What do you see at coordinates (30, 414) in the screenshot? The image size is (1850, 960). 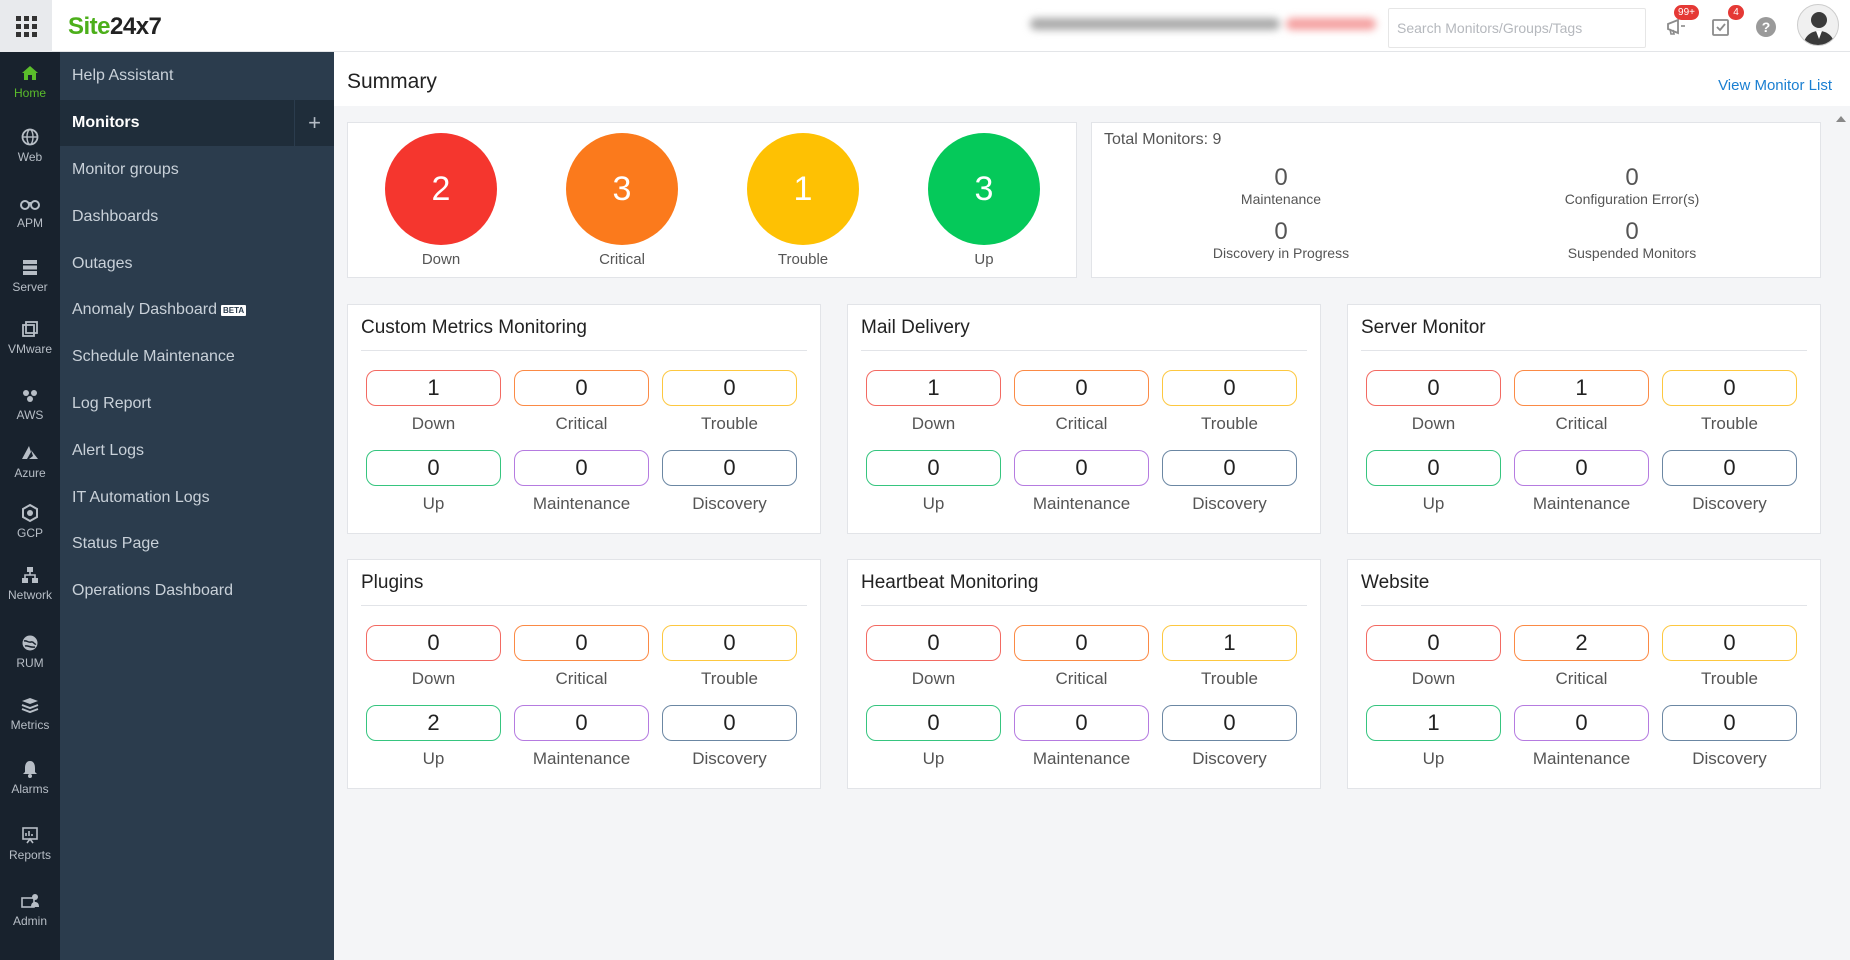 I see `rail-item-aws: AWS` at bounding box center [30, 414].